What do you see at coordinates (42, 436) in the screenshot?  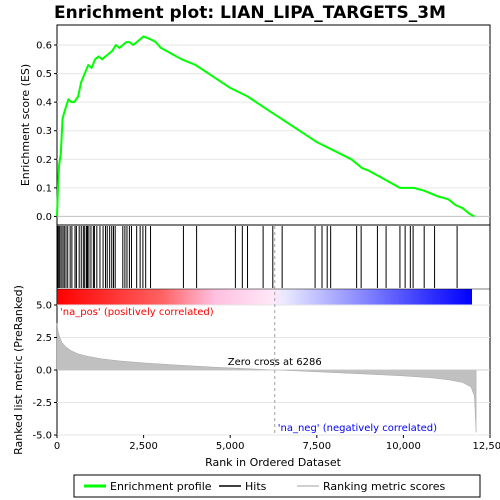 I see `metric-y-tick-label: -5.0` at bounding box center [42, 436].